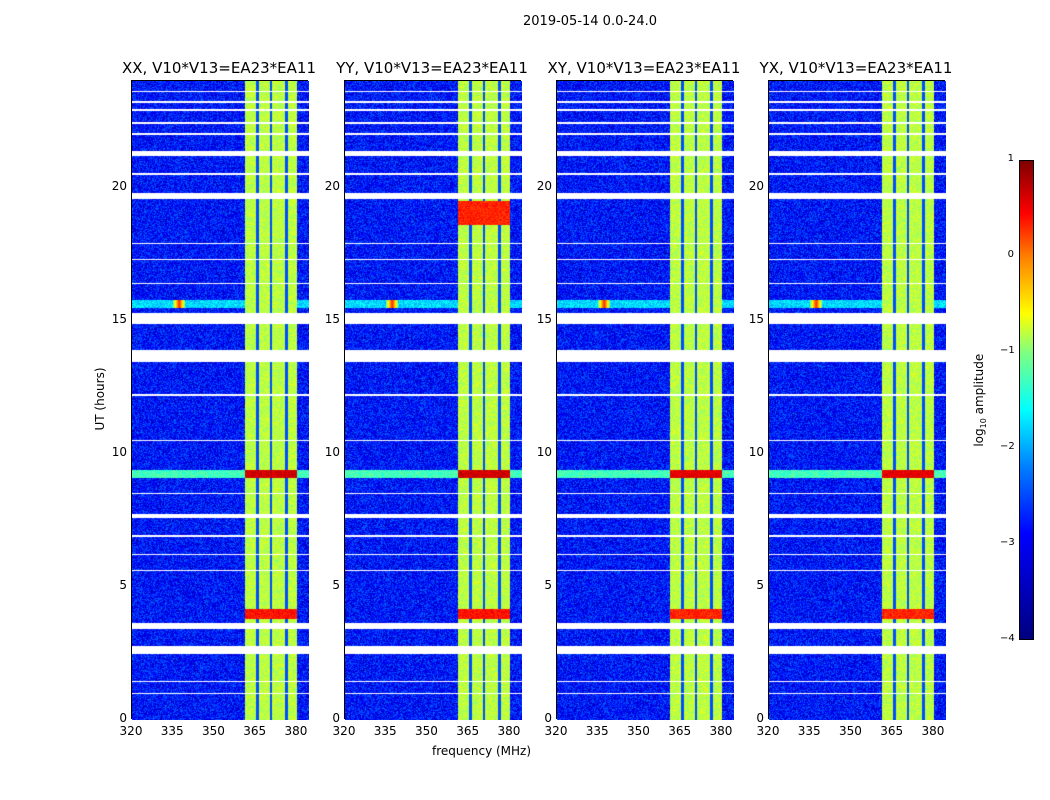 Image resolution: width=1050 pixels, height=800 pixels. What do you see at coordinates (1007, 638) in the screenshot?
I see `colorbar-tick-label: −4` at bounding box center [1007, 638].